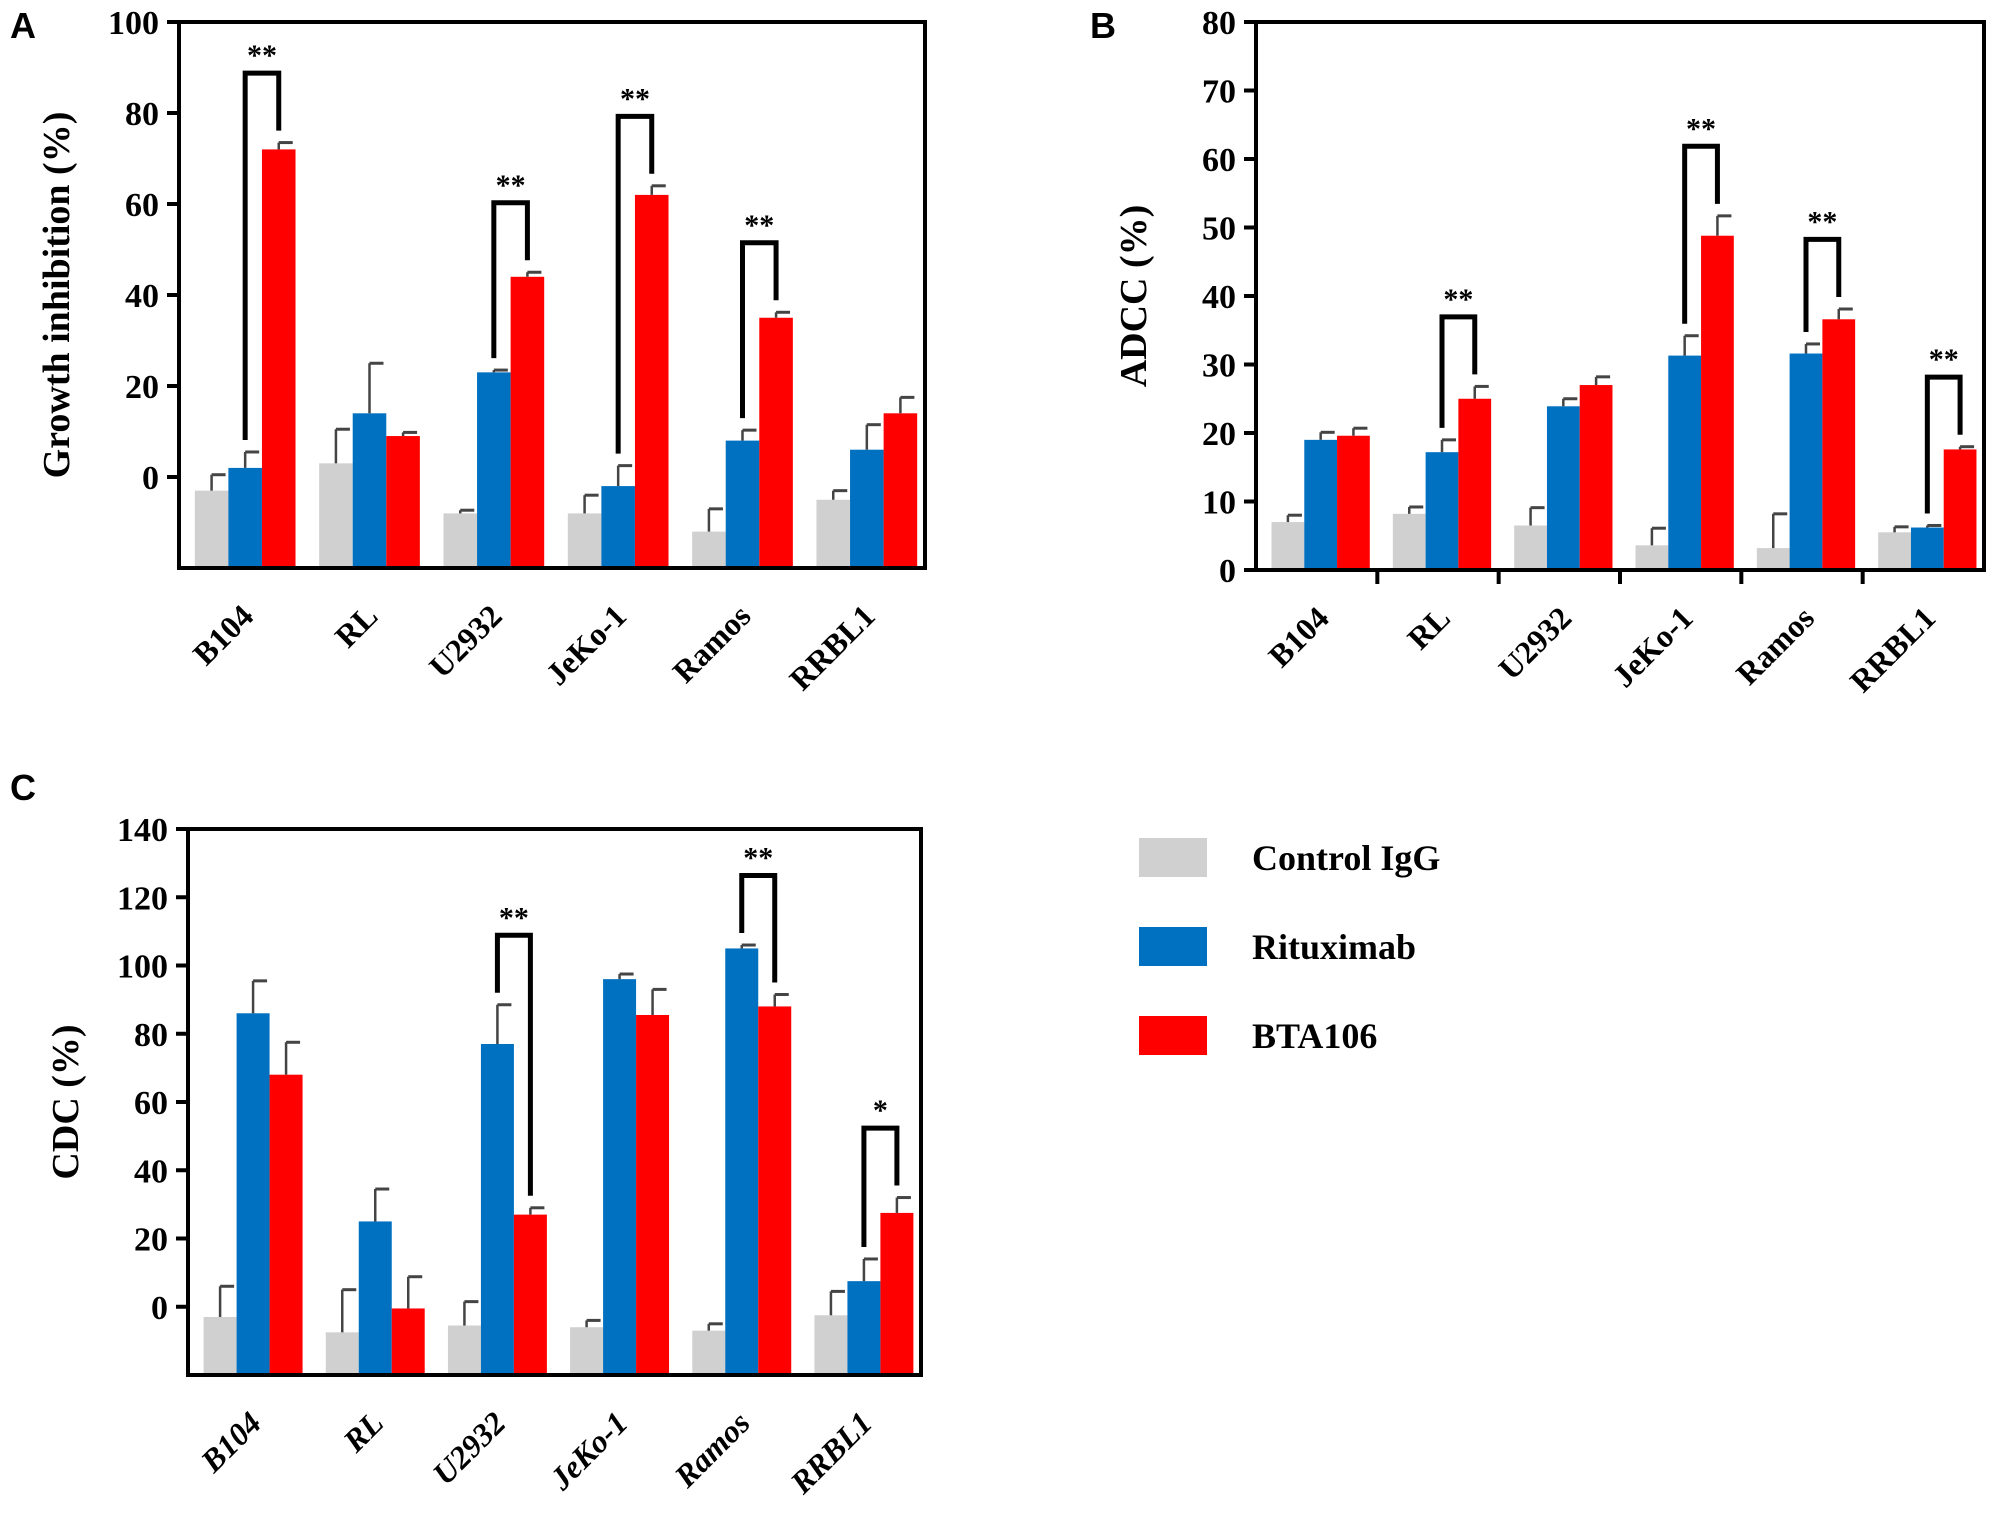  What do you see at coordinates (1314, 1036) in the screenshot?
I see `legend-label: BTA106` at bounding box center [1314, 1036].